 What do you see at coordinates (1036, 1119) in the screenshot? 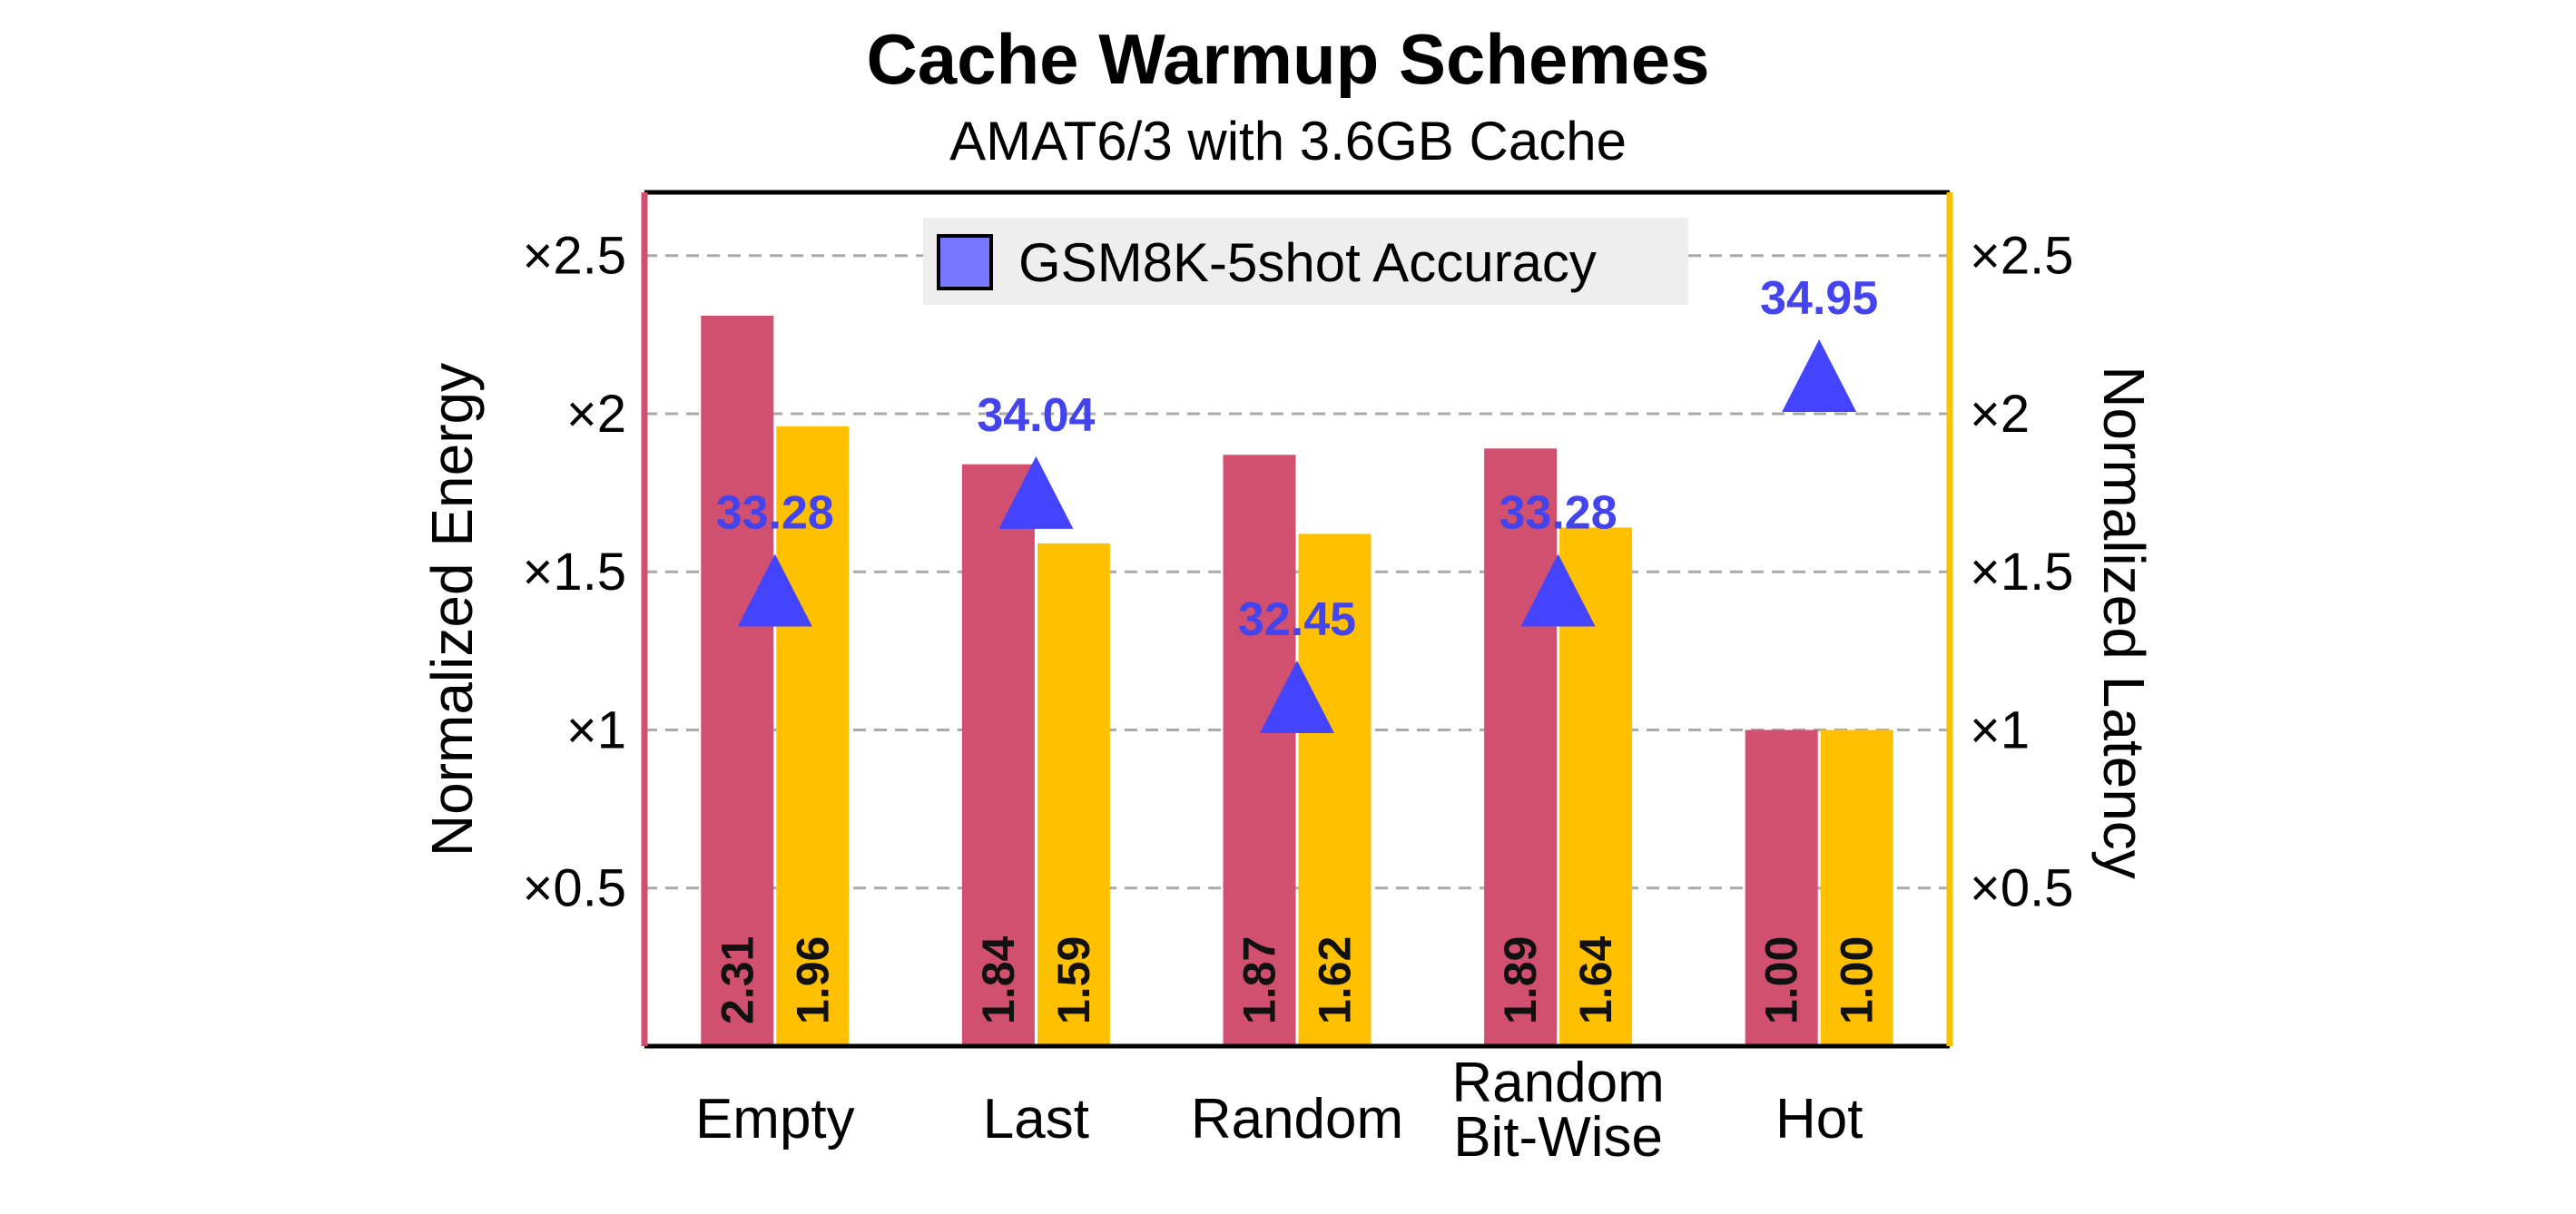
I see `x-category-label: Last` at bounding box center [1036, 1119].